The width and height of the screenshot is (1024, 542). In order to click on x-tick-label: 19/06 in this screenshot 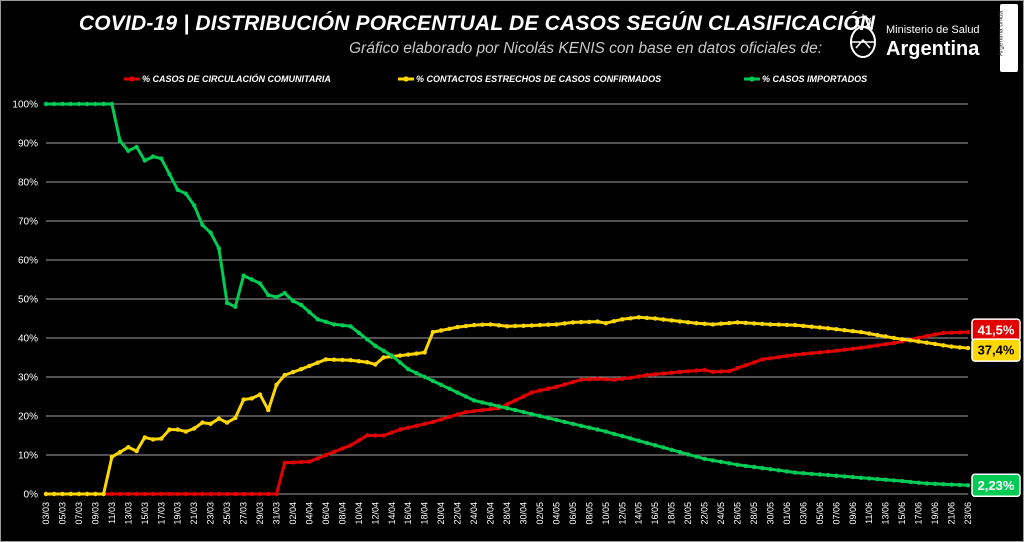, I will do `click(935, 513)`.